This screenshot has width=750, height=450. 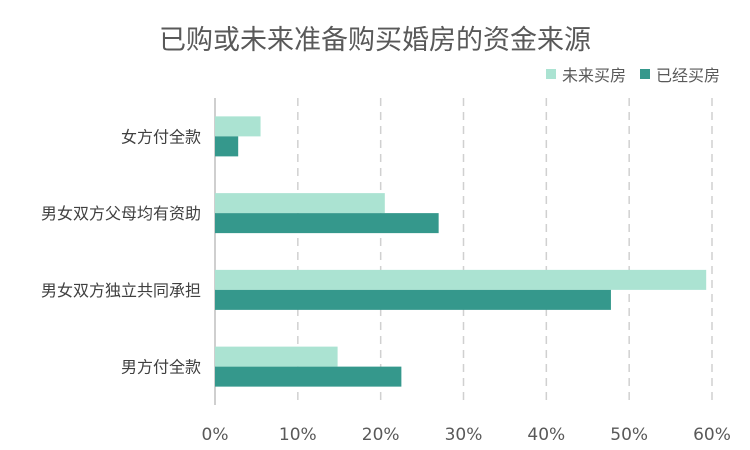 I want to click on legend-item-future: 未来买房, so click(x=585, y=74).